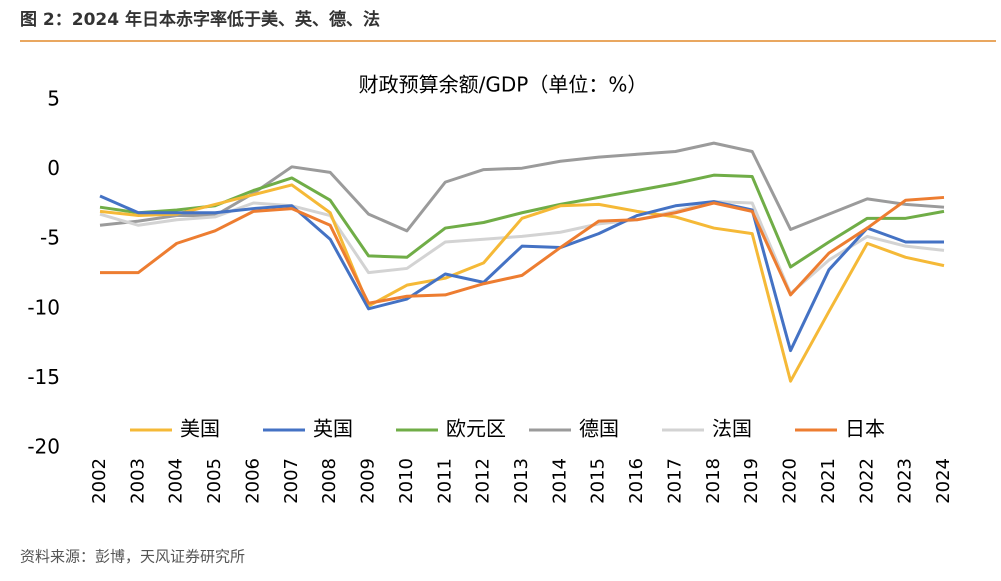 The width and height of the screenshot is (1001, 581). I want to click on legend-label: 美国, so click(200, 429).